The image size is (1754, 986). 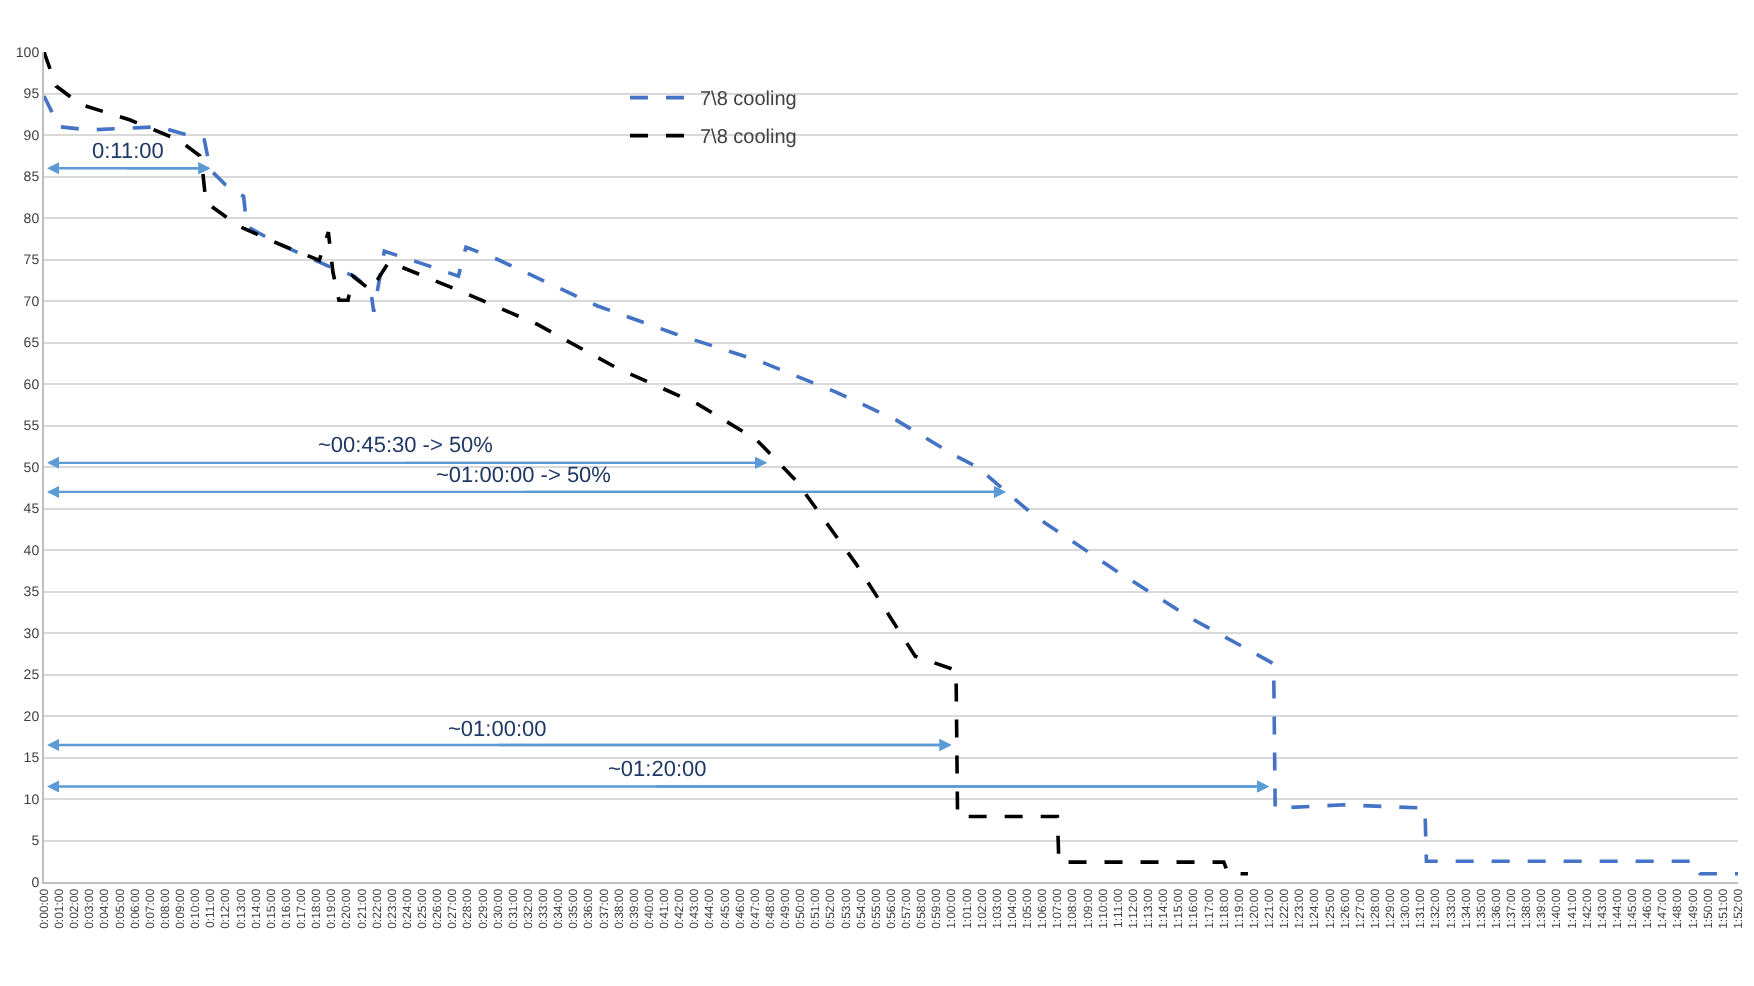 What do you see at coordinates (406, 446) in the screenshot?
I see `annotation: ~00:45:30 -> 50%` at bounding box center [406, 446].